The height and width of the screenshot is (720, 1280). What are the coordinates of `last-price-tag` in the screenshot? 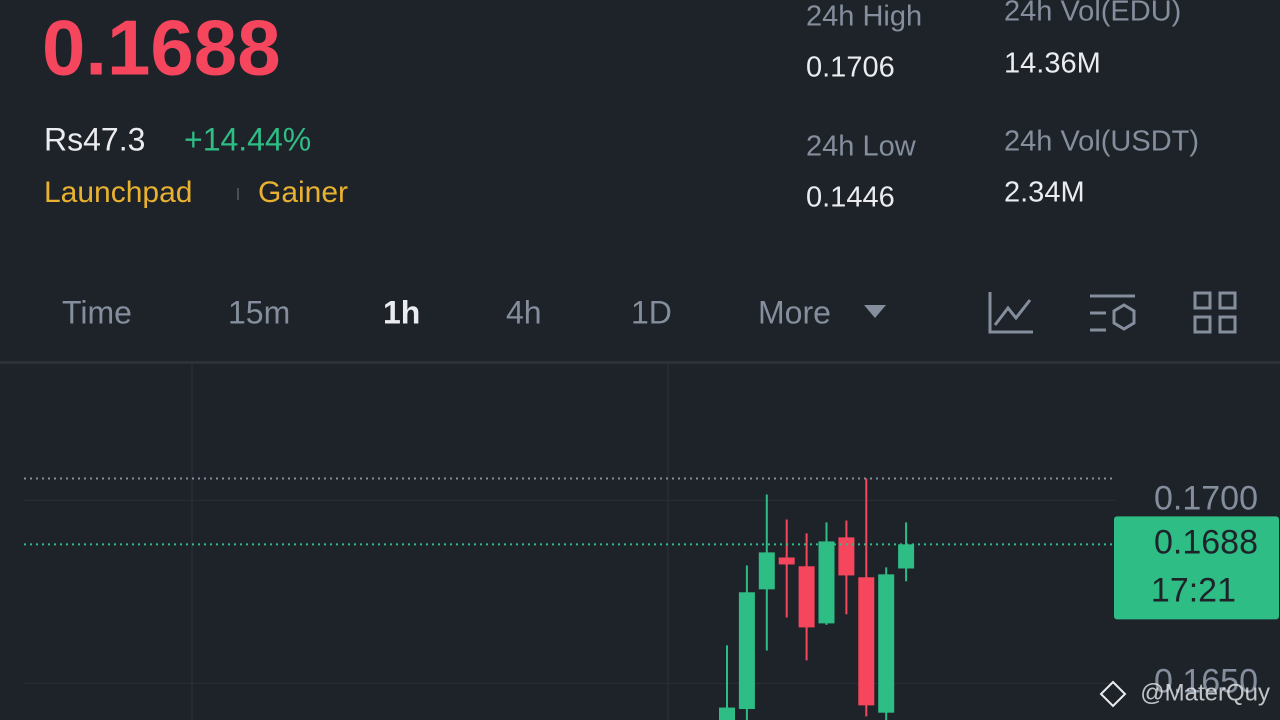 It's located at (1196, 568).